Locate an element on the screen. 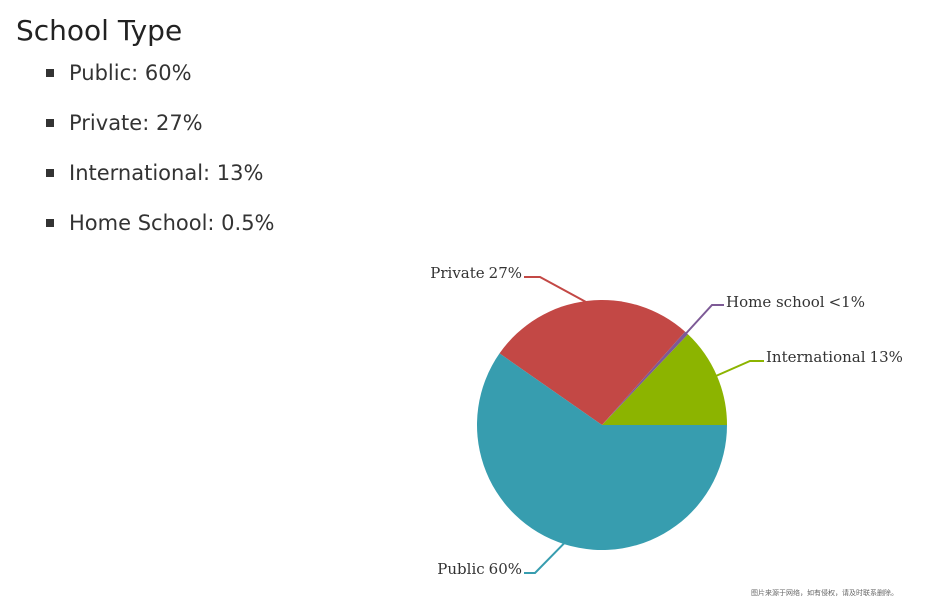 The width and height of the screenshot is (936, 604). slice-label: Public 60% is located at coordinates (479, 569).